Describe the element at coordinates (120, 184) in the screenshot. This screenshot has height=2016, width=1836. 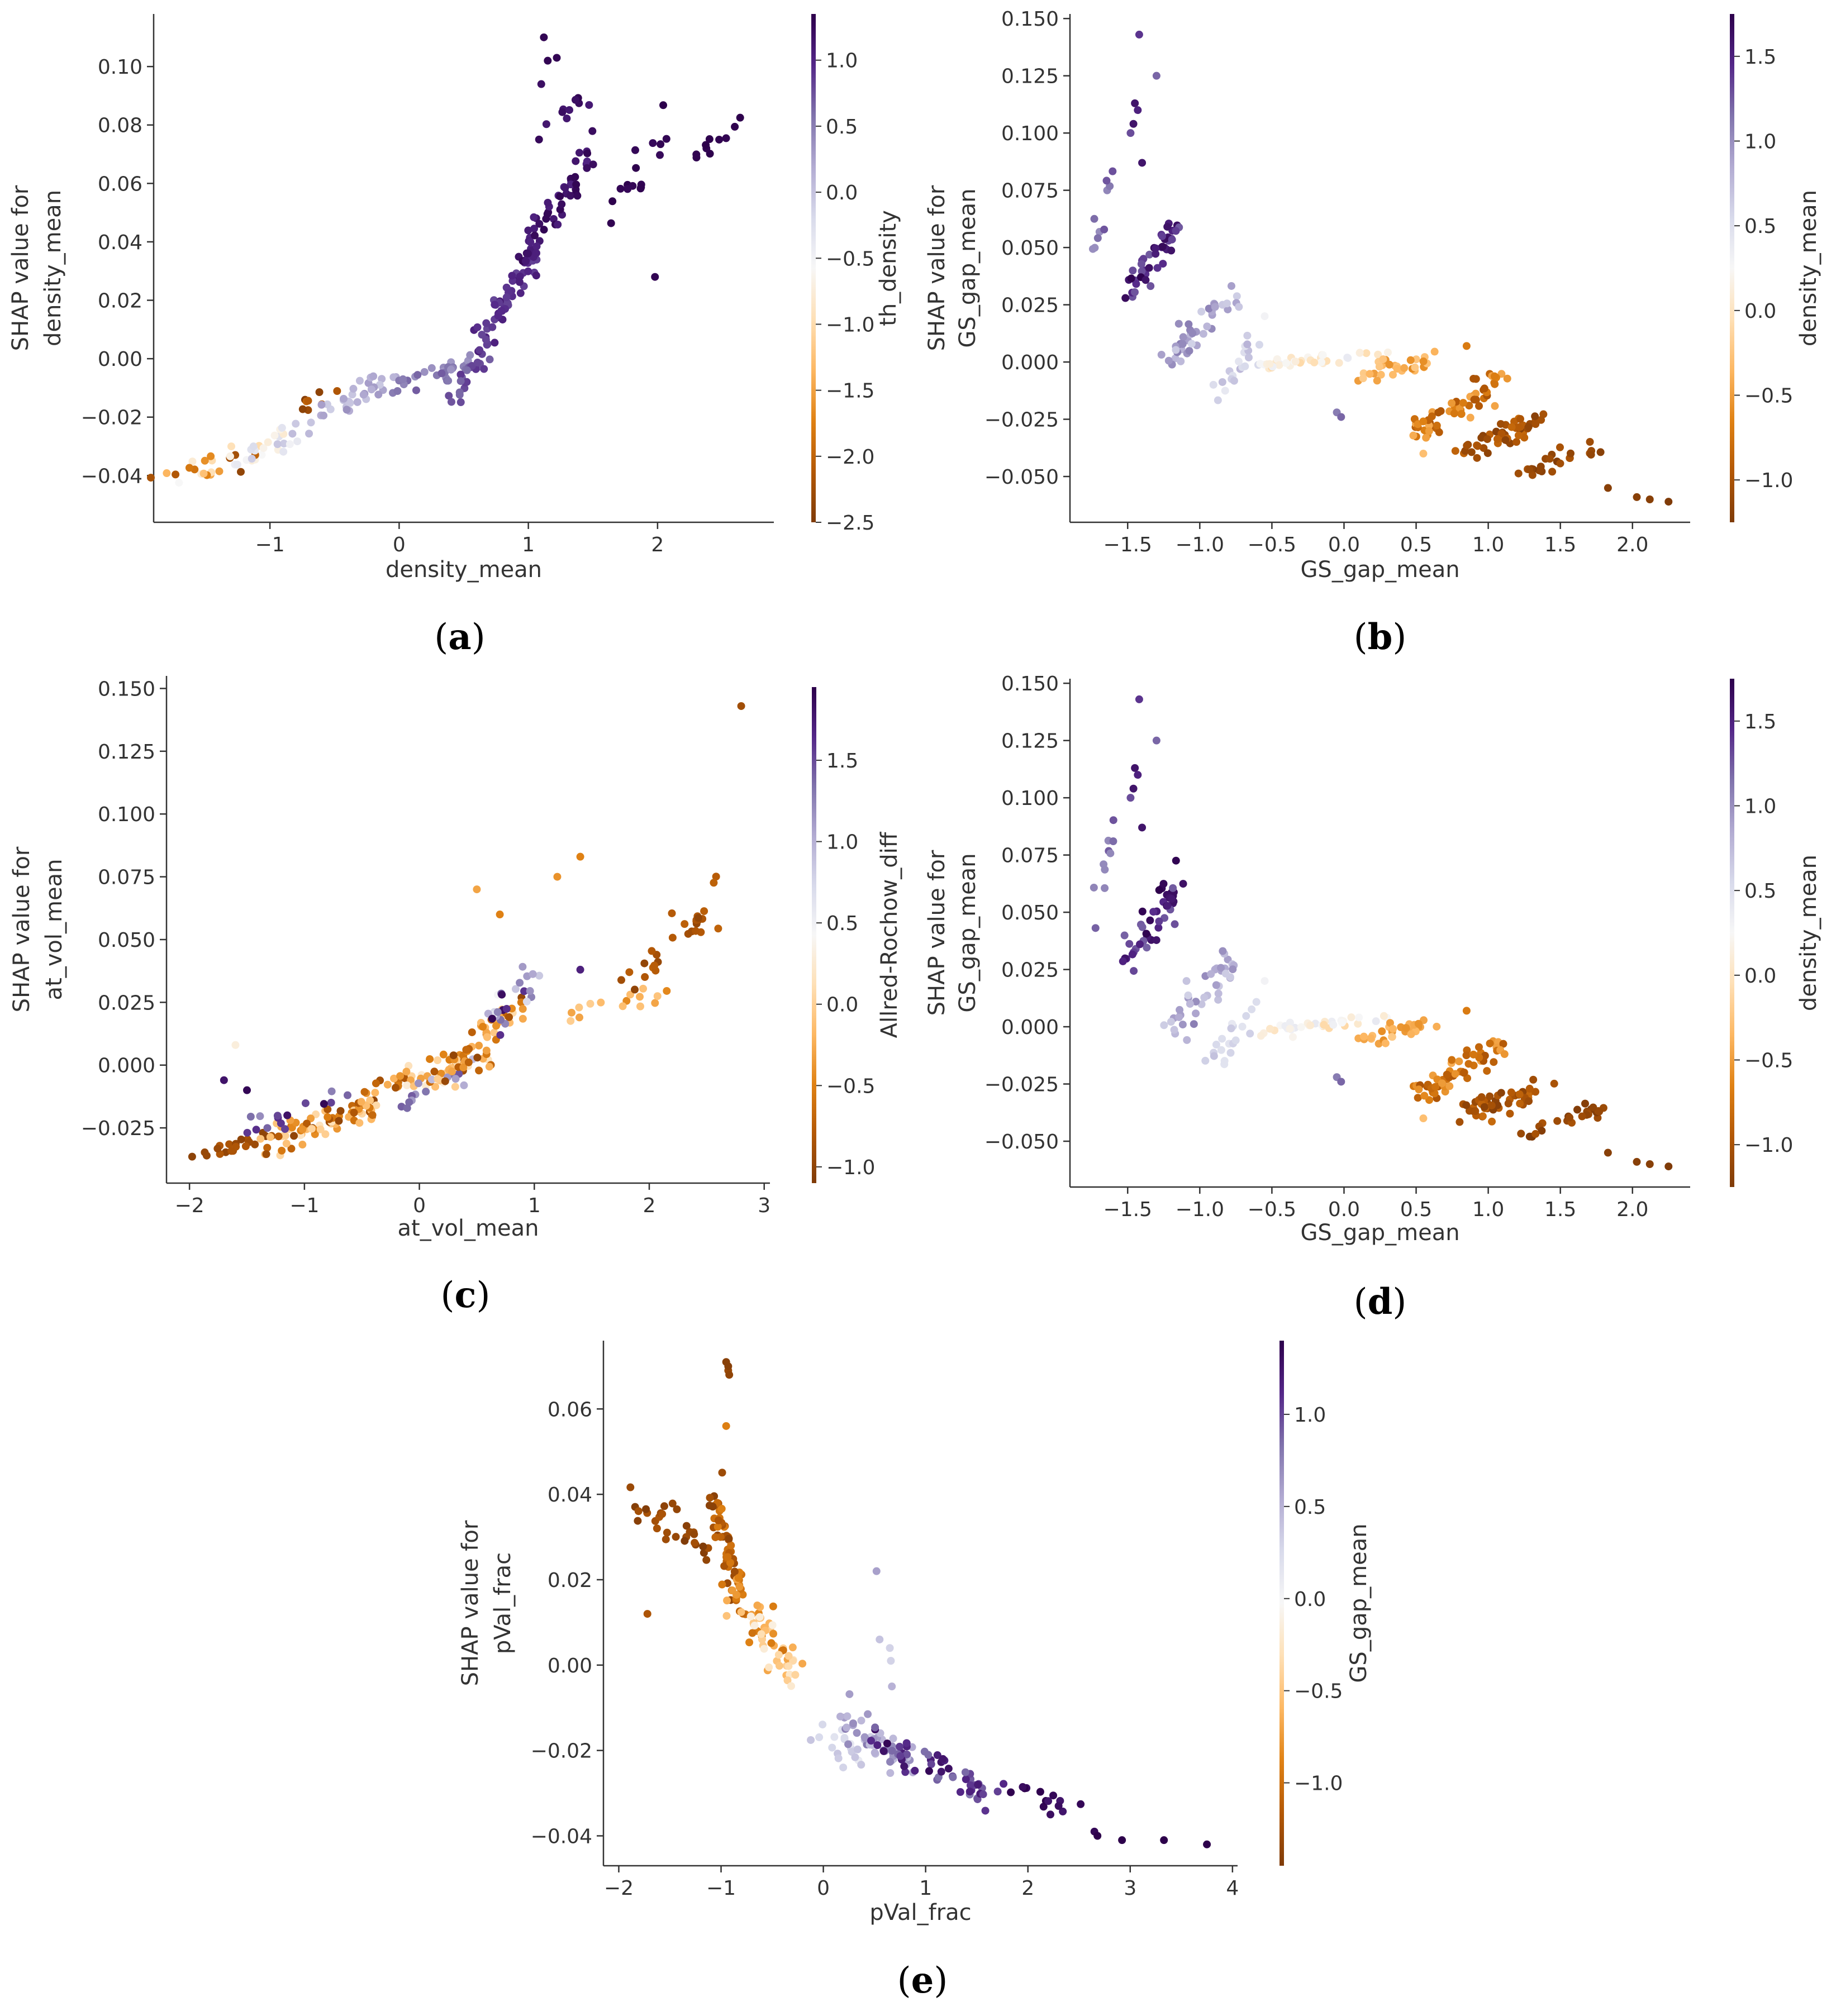
I see `y-tick-label: 0.06` at that location.